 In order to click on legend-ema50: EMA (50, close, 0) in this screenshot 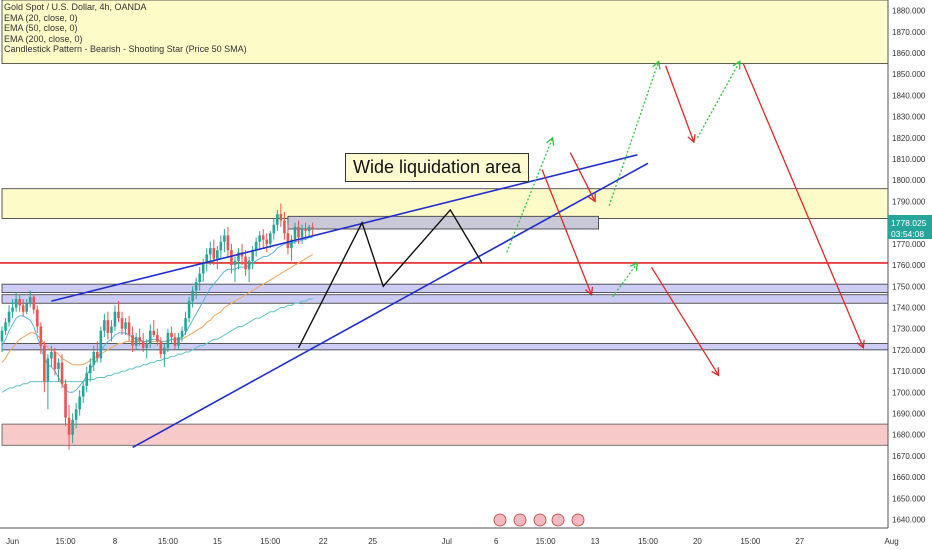, I will do `click(41, 28)`.